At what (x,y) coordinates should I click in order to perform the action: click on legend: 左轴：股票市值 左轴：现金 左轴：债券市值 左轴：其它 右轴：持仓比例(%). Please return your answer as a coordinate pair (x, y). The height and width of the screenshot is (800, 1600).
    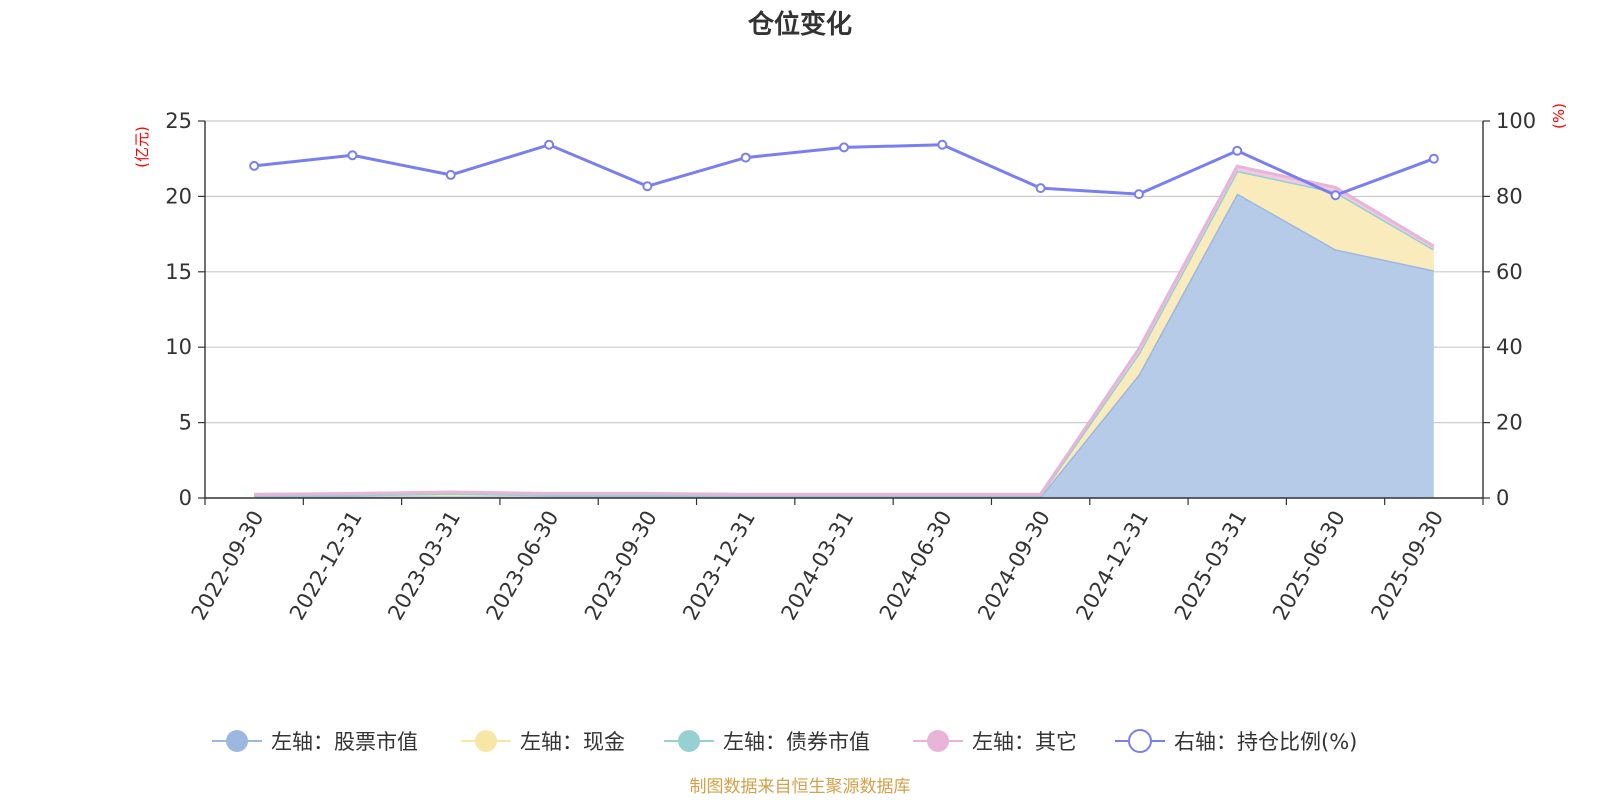
    Looking at the image, I should click on (784, 741).